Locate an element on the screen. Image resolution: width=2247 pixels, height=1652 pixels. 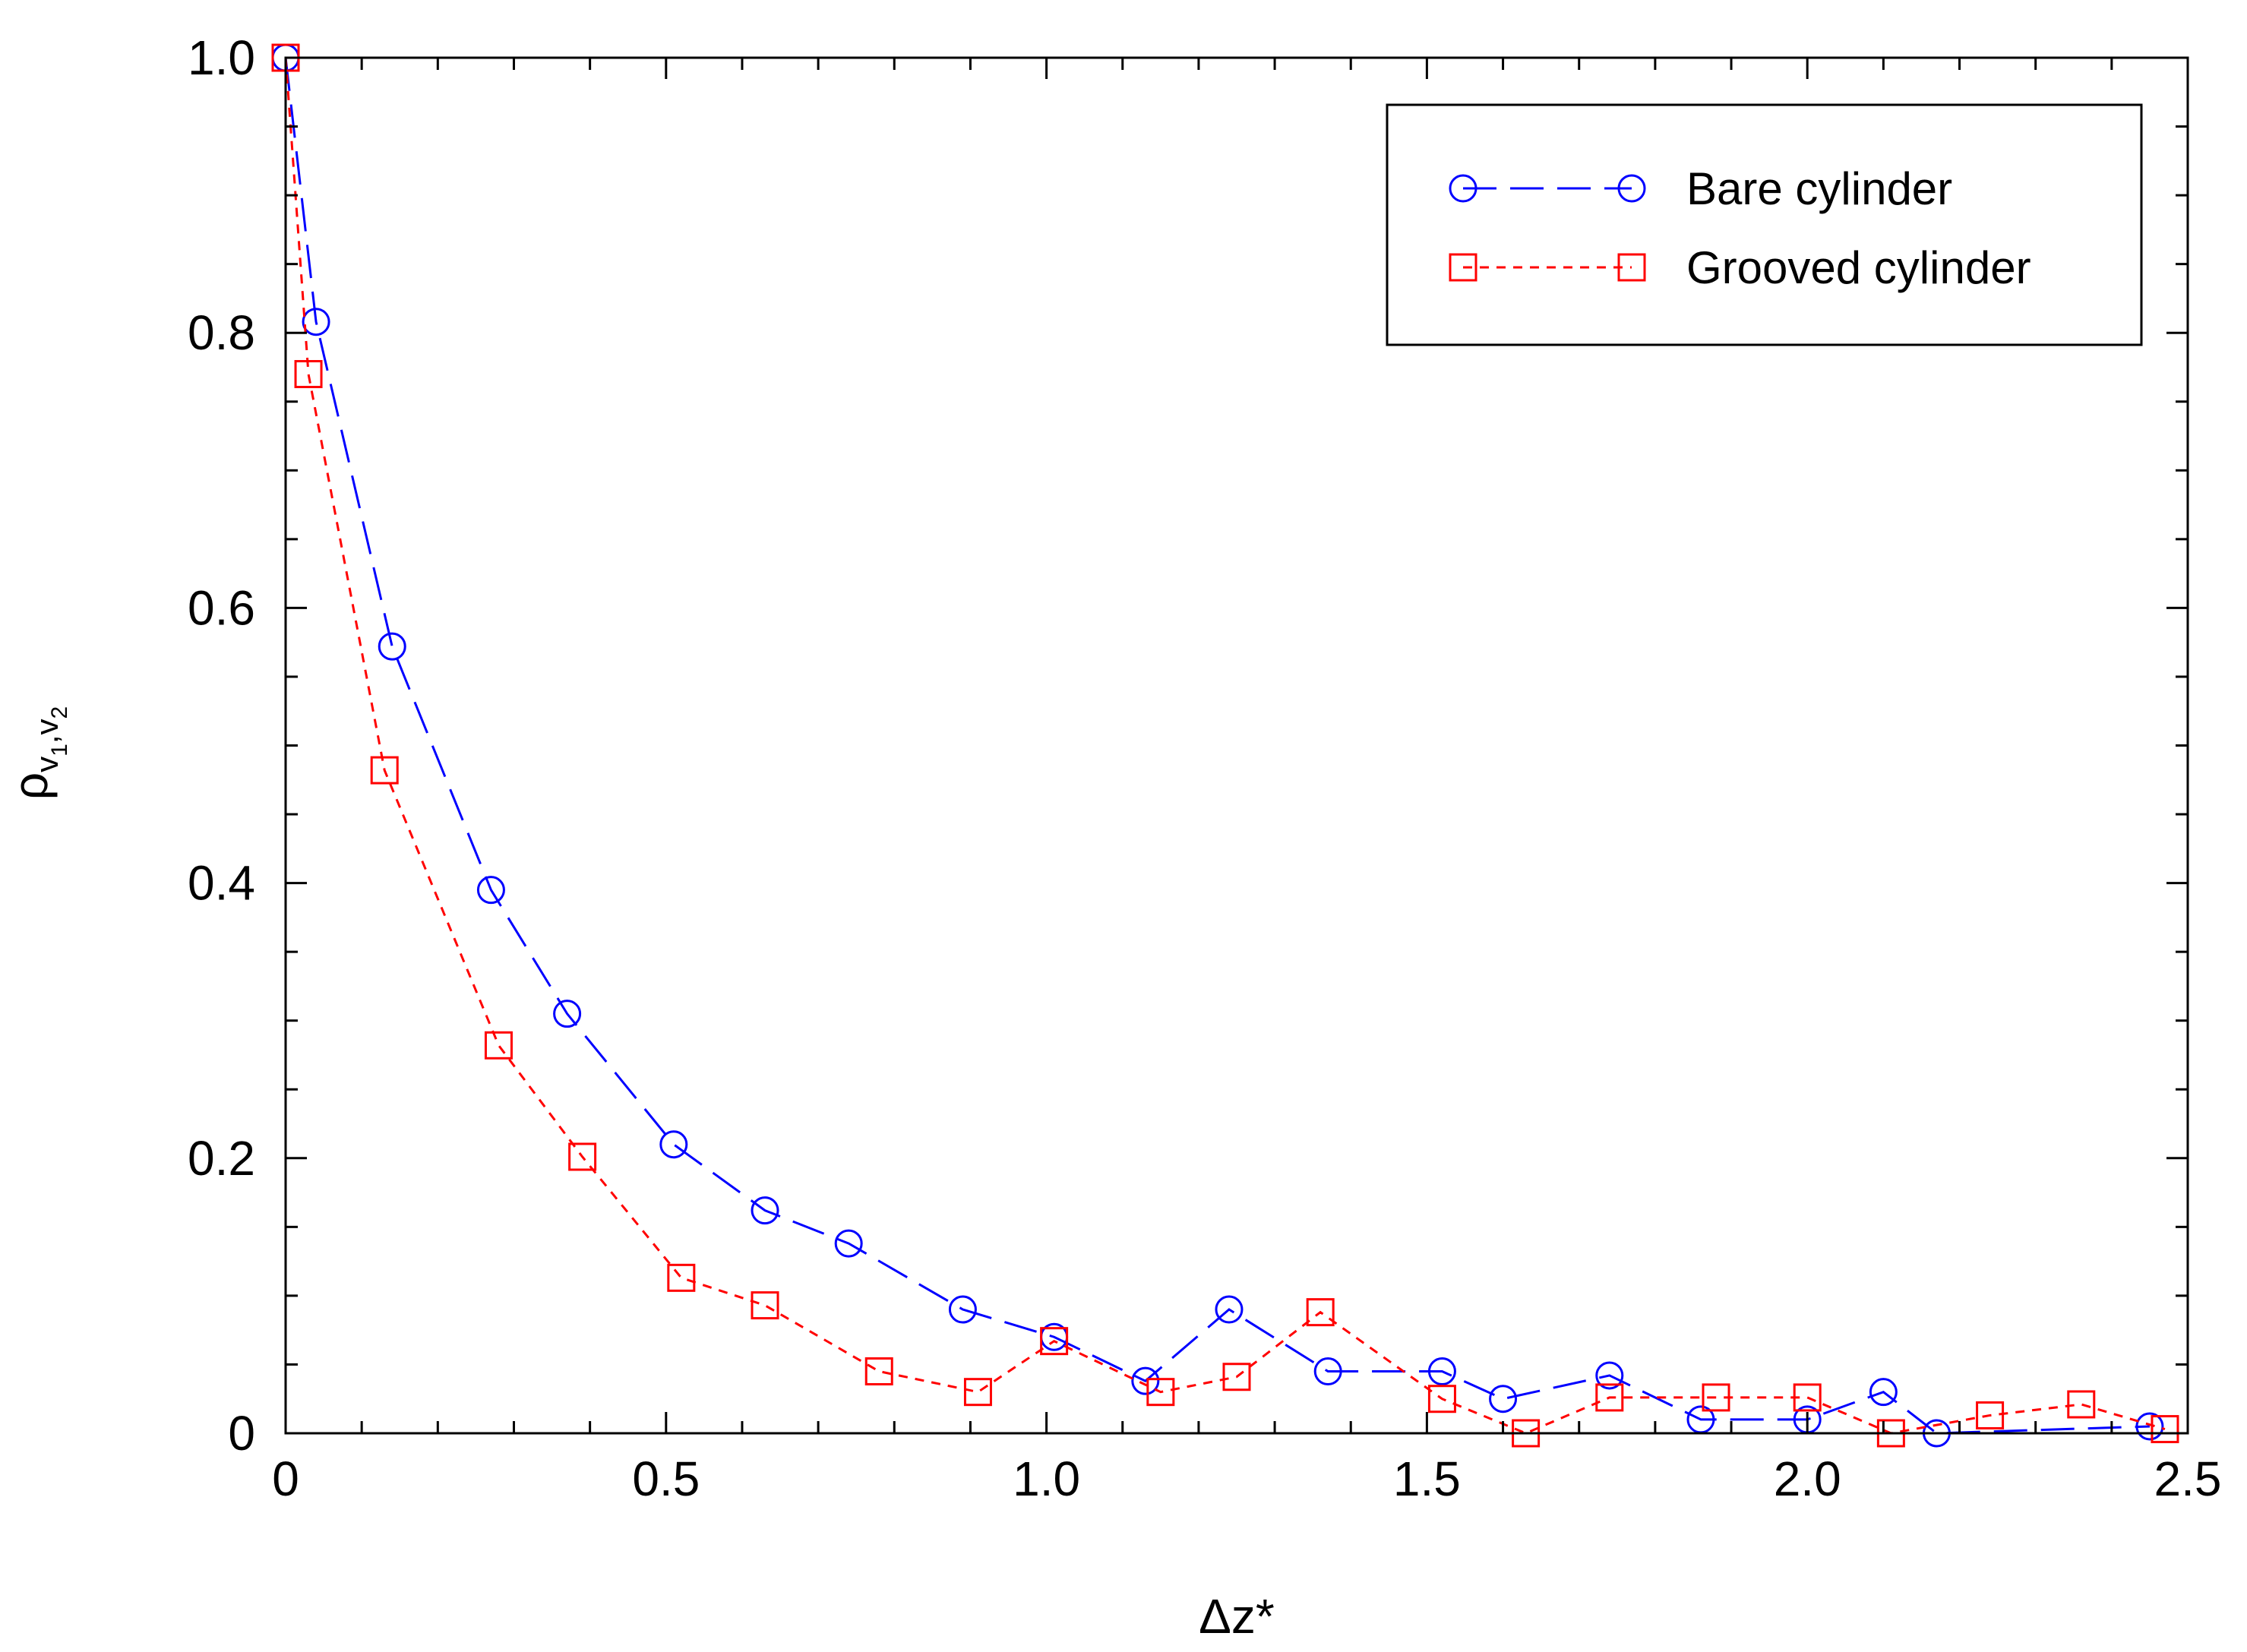
svg-text: ρv1,v2 is located at coordinates (37, 753).